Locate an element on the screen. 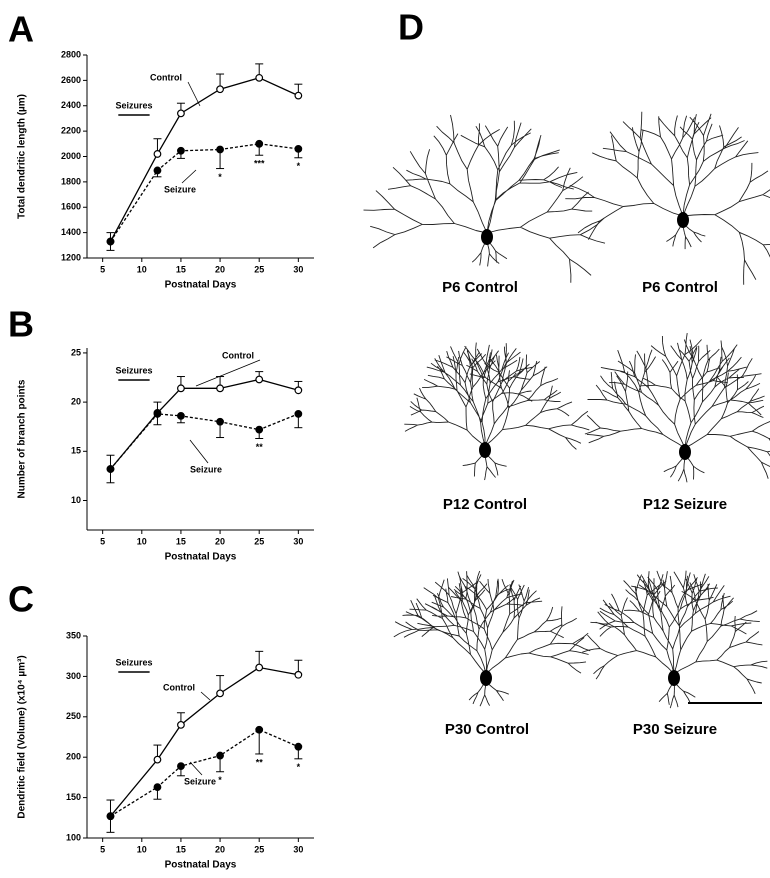  y-tick-label: 20 is located at coordinates (76, 401).